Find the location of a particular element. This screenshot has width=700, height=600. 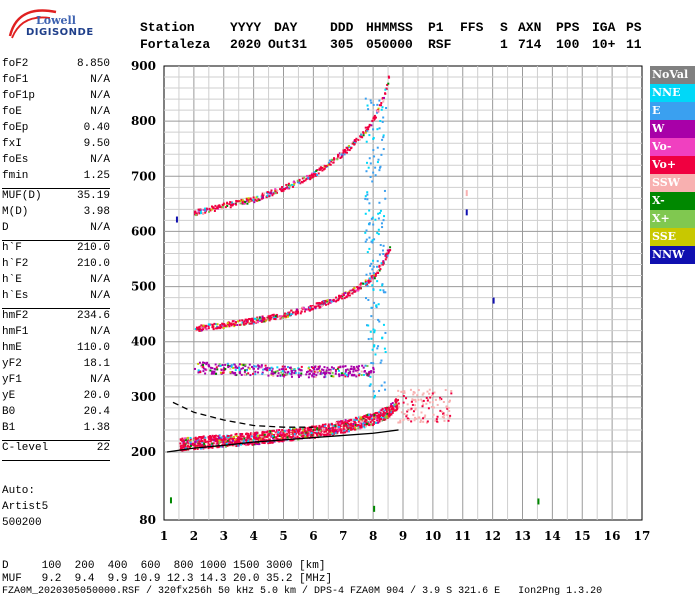

param-row: hmE 110.0 is located at coordinates (57, 350).